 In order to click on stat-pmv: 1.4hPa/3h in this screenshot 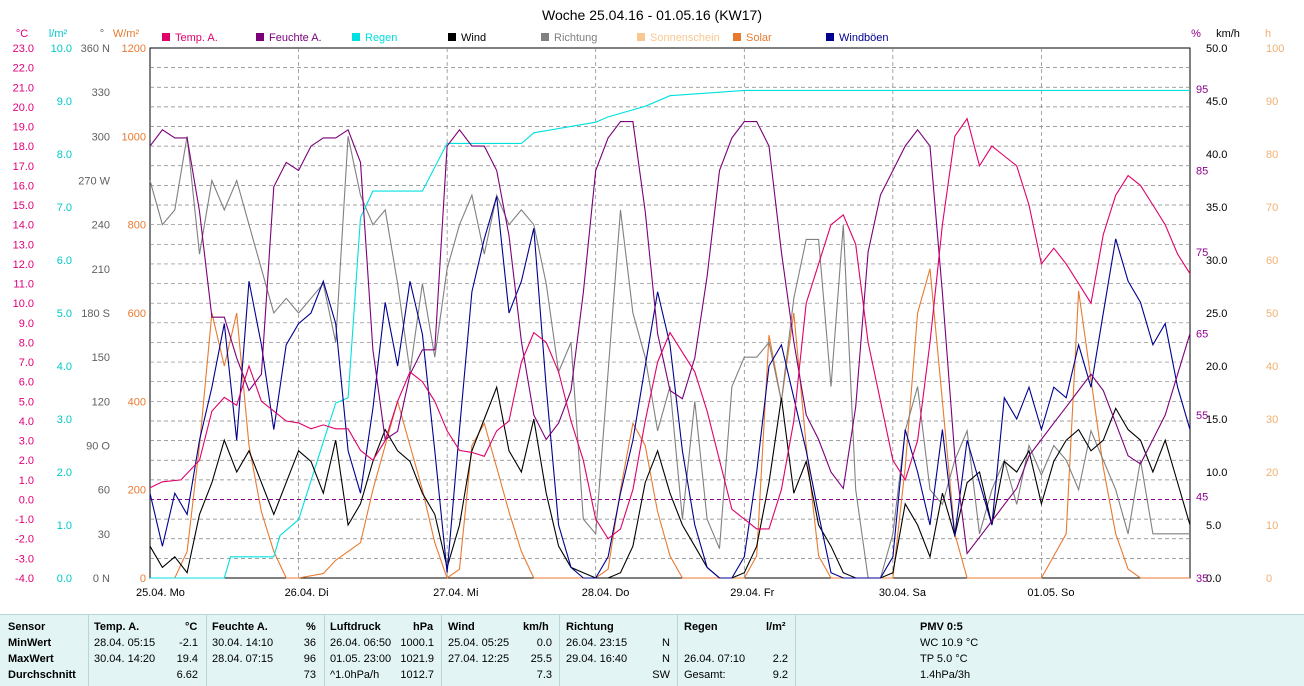, I will do `click(945, 675)`.